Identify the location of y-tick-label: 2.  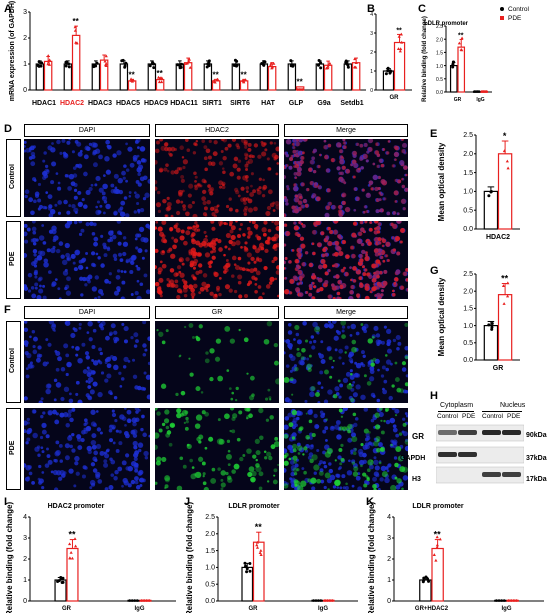
(389, 559).